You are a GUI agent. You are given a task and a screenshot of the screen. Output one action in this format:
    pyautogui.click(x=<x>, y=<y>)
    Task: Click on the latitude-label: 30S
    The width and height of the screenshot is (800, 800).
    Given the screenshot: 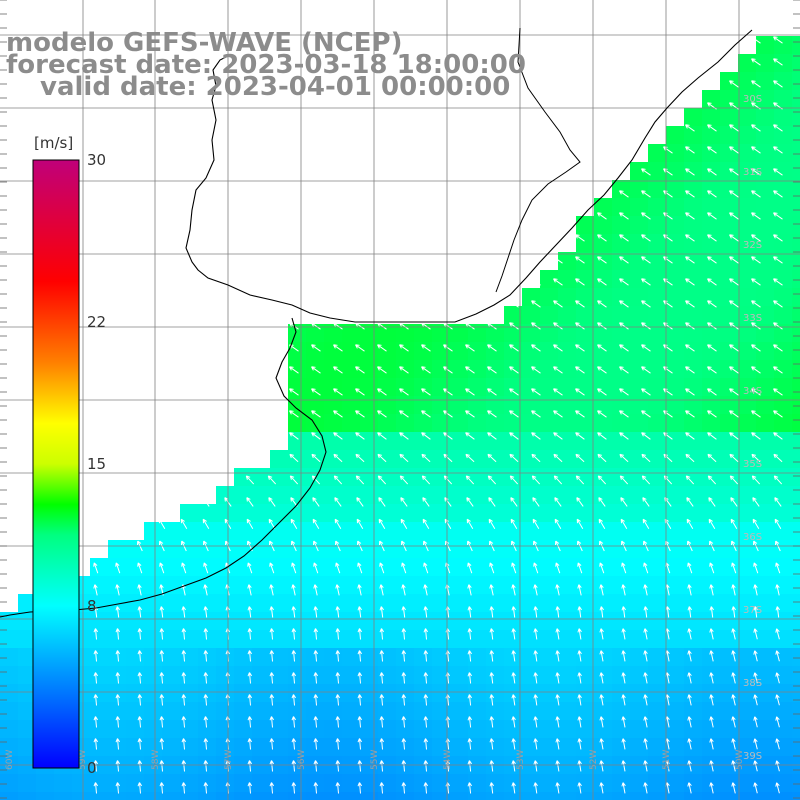 What is the action you would take?
    pyautogui.click(x=752, y=99)
    